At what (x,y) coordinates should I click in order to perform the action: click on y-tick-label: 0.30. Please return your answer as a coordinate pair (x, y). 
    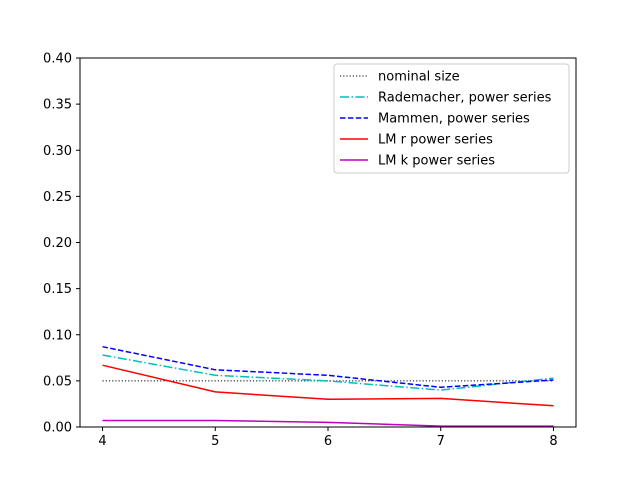
    Looking at the image, I should click on (57, 151).